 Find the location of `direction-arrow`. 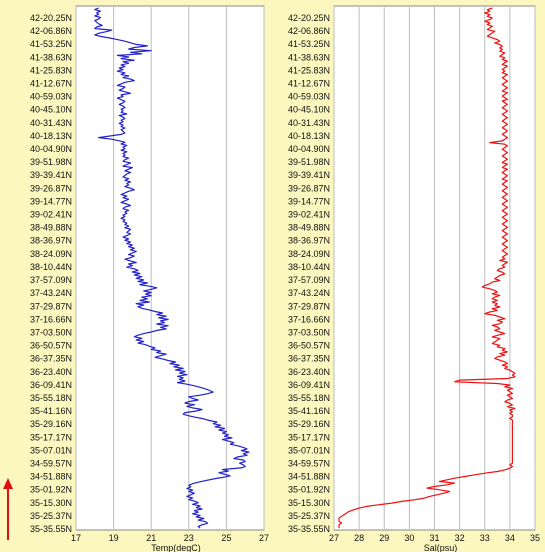

direction-arrow is located at coordinates (8, 509).